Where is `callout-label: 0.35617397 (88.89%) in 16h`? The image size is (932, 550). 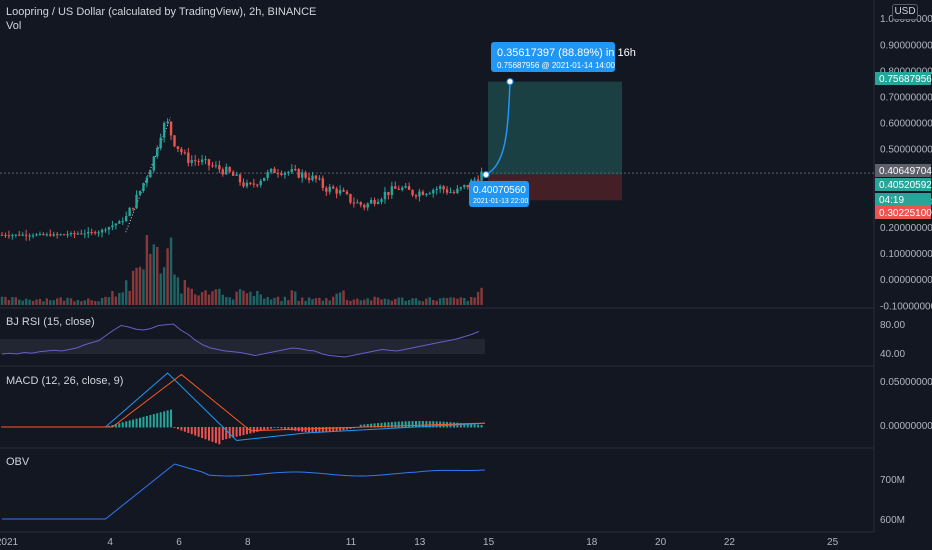
callout-label: 0.35617397 (88.89%) in 16h is located at coordinates (566, 53).